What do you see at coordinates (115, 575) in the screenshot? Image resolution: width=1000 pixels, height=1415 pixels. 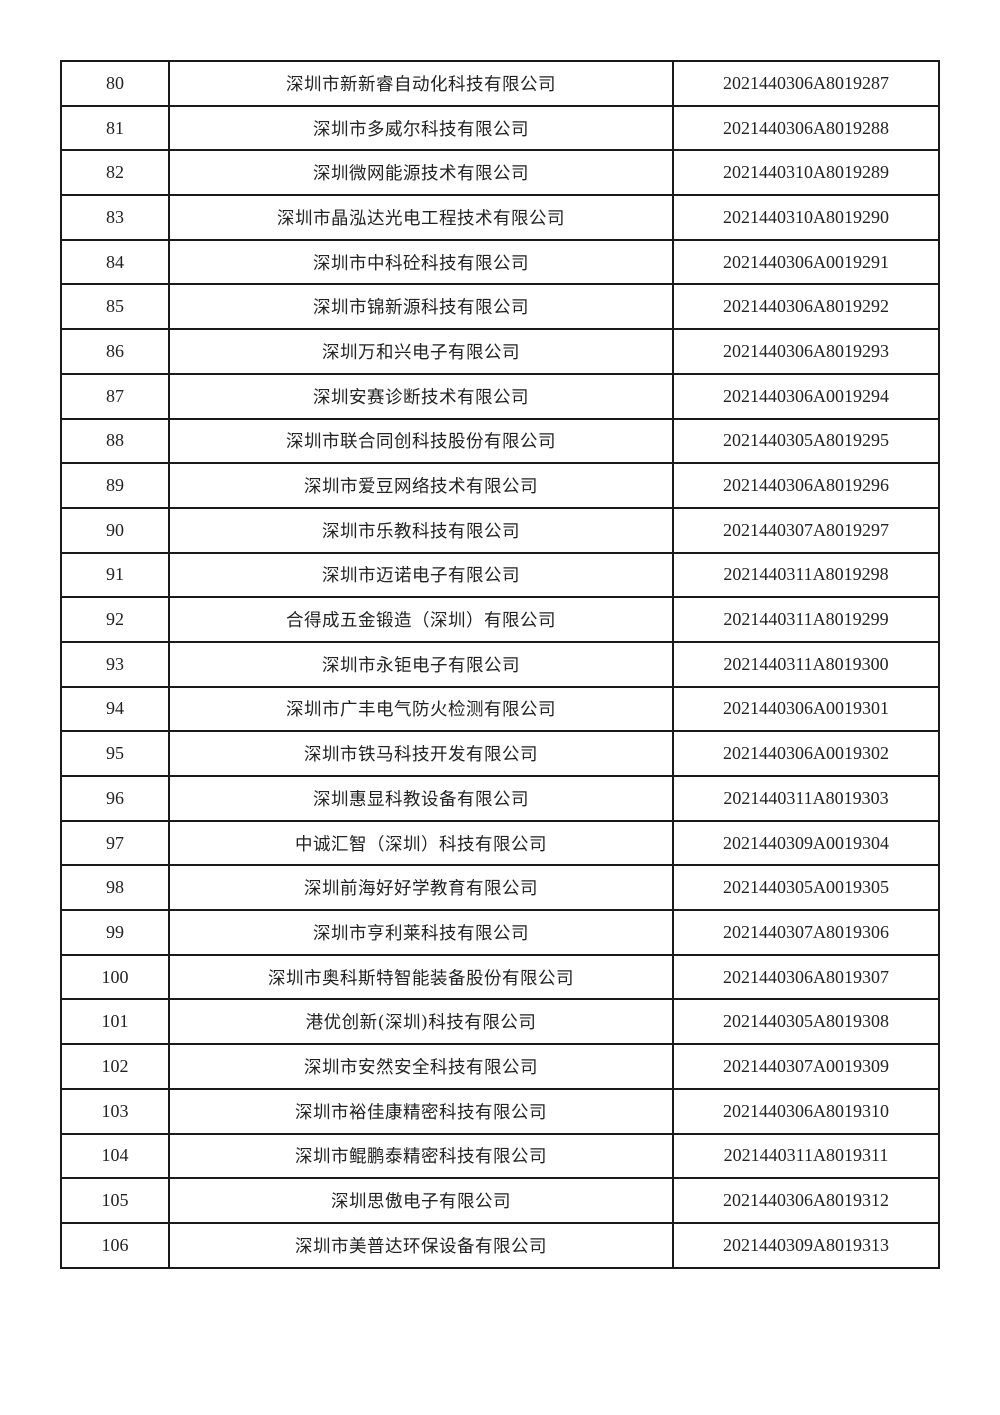 I see `row-number-cell: 91` at bounding box center [115, 575].